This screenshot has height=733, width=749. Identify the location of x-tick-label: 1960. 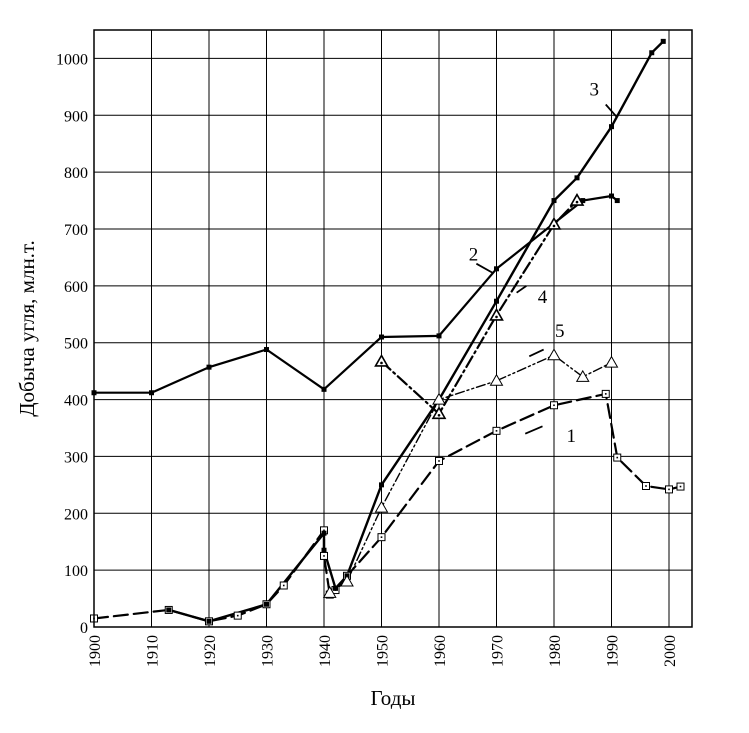
(440, 651).